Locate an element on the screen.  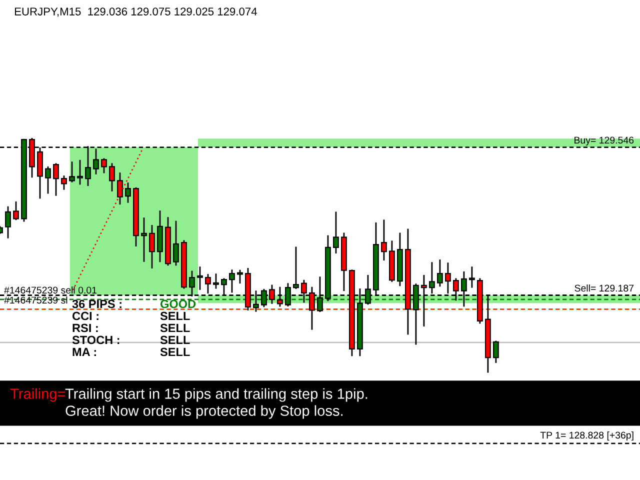
annotation: STOCH : is located at coordinates (96, 340).